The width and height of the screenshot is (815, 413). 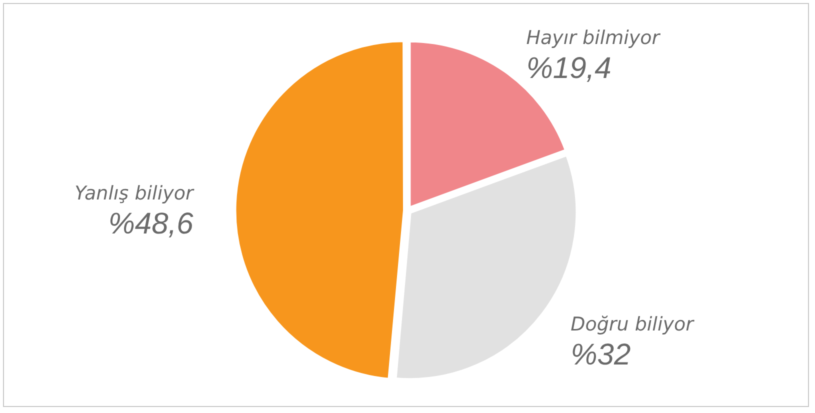 What do you see at coordinates (632, 324) in the screenshot?
I see `slice-label: Doğru biliyor` at bounding box center [632, 324].